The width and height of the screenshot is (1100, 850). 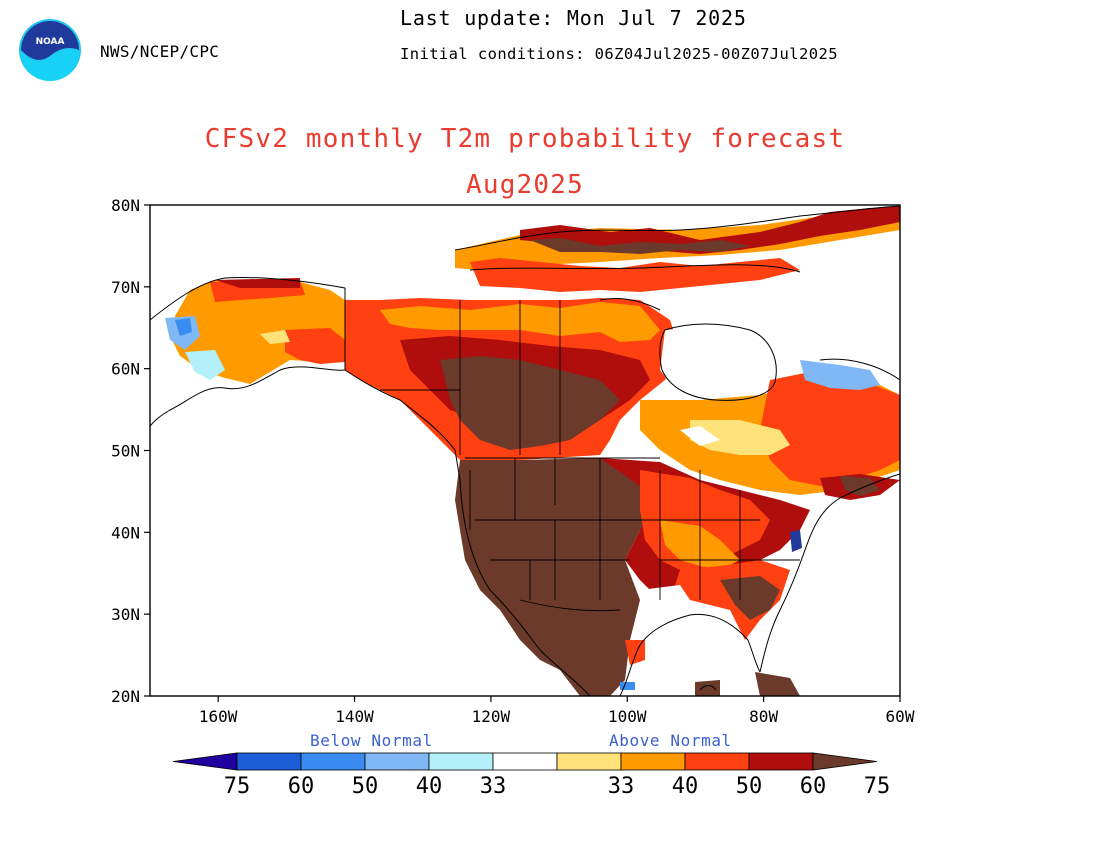 What do you see at coordinates (269, 761) in the screenshot?
I see `below-60-swatch` at bounding box center [269, 761].